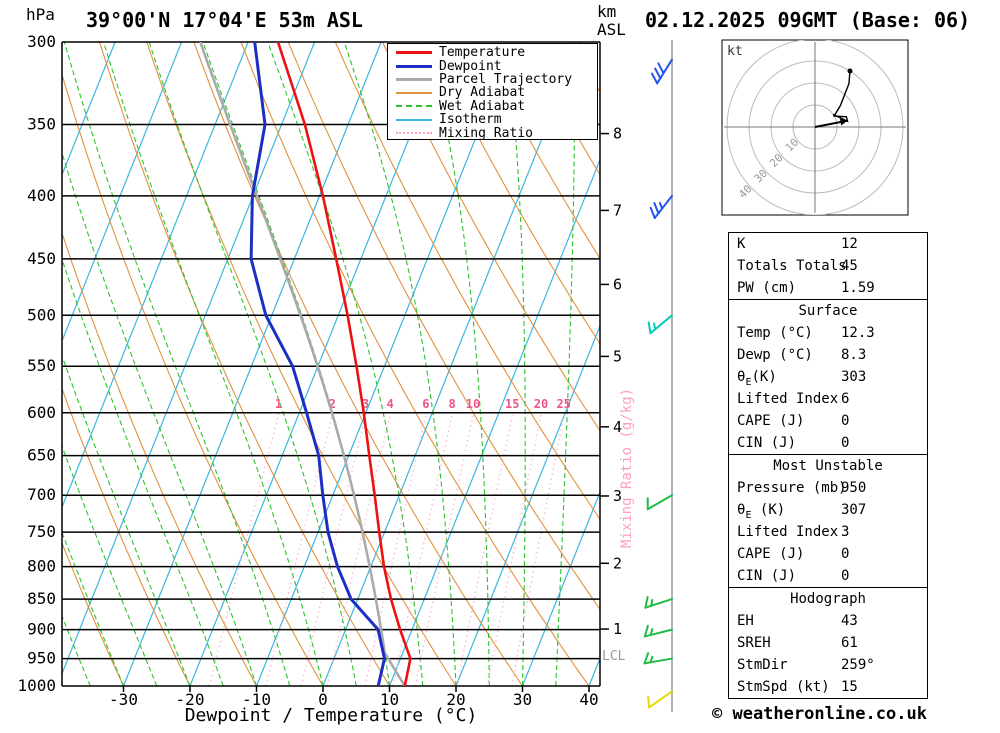  Describe the element at coordinates (775, 333) in the screenshot. I see `row-label: Temp (°C)` at that location.